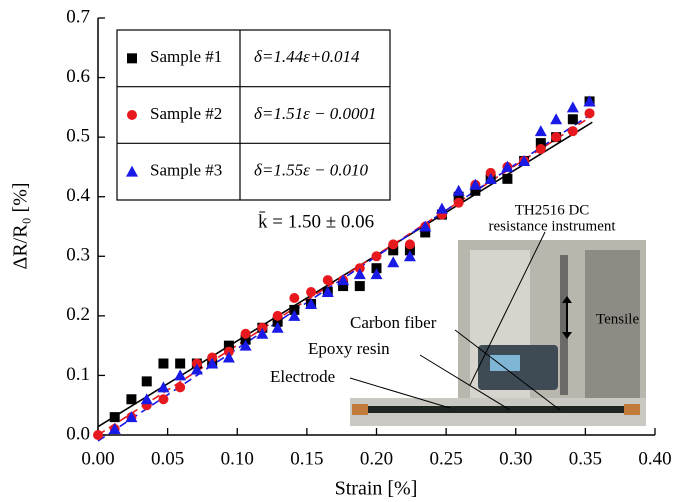 The height and width of the screenshot is (502, 676). I want to click on legend-label: Sample #2, so click(186, 113).